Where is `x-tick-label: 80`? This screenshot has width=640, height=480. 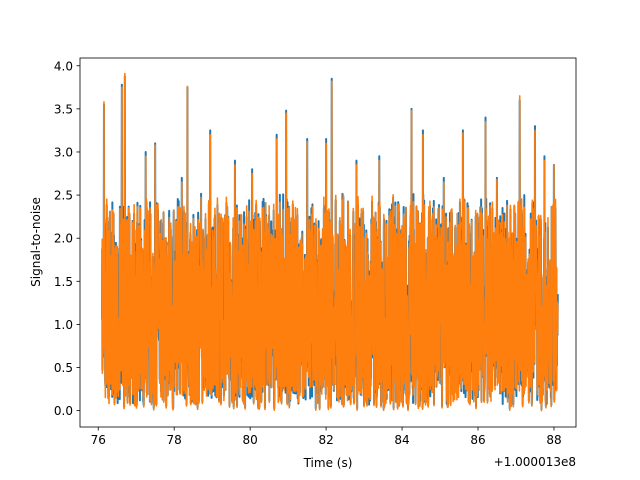
x-tick-label: 80 is located at coordinates (250, 440).